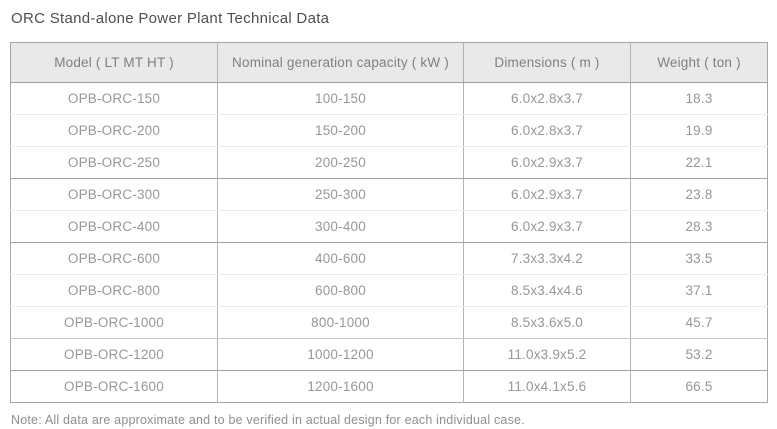 This screenshot has width=777, height=429. I want to click on cell-model: OPB-ORC-400, so click(114, 226).